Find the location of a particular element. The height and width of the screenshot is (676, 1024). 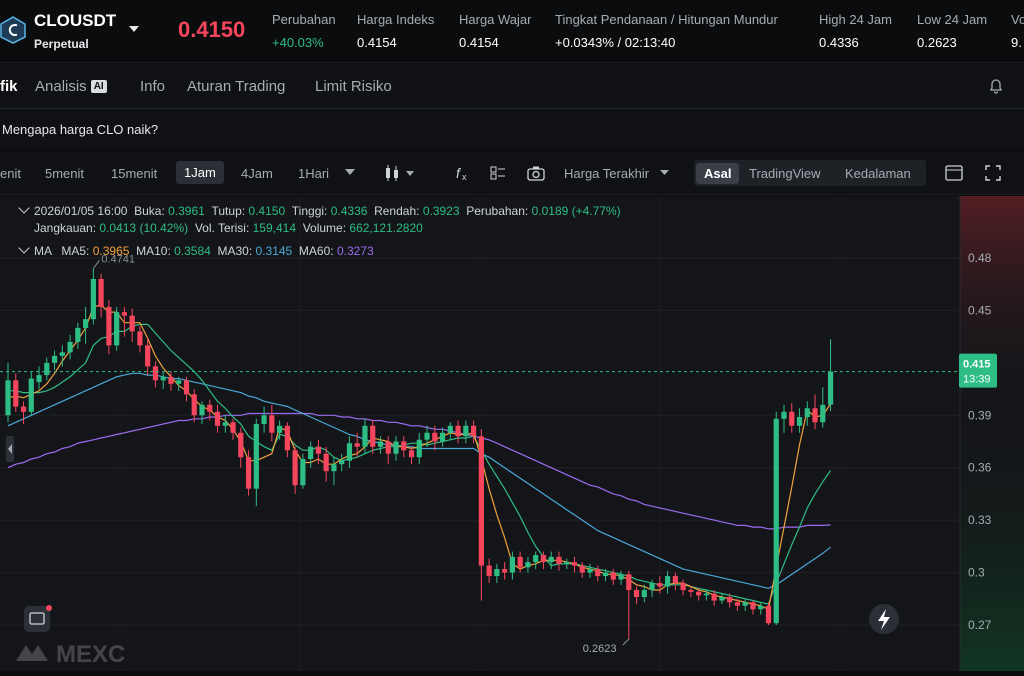

high-label: Tinggi: is located at coordinates (309, 211).